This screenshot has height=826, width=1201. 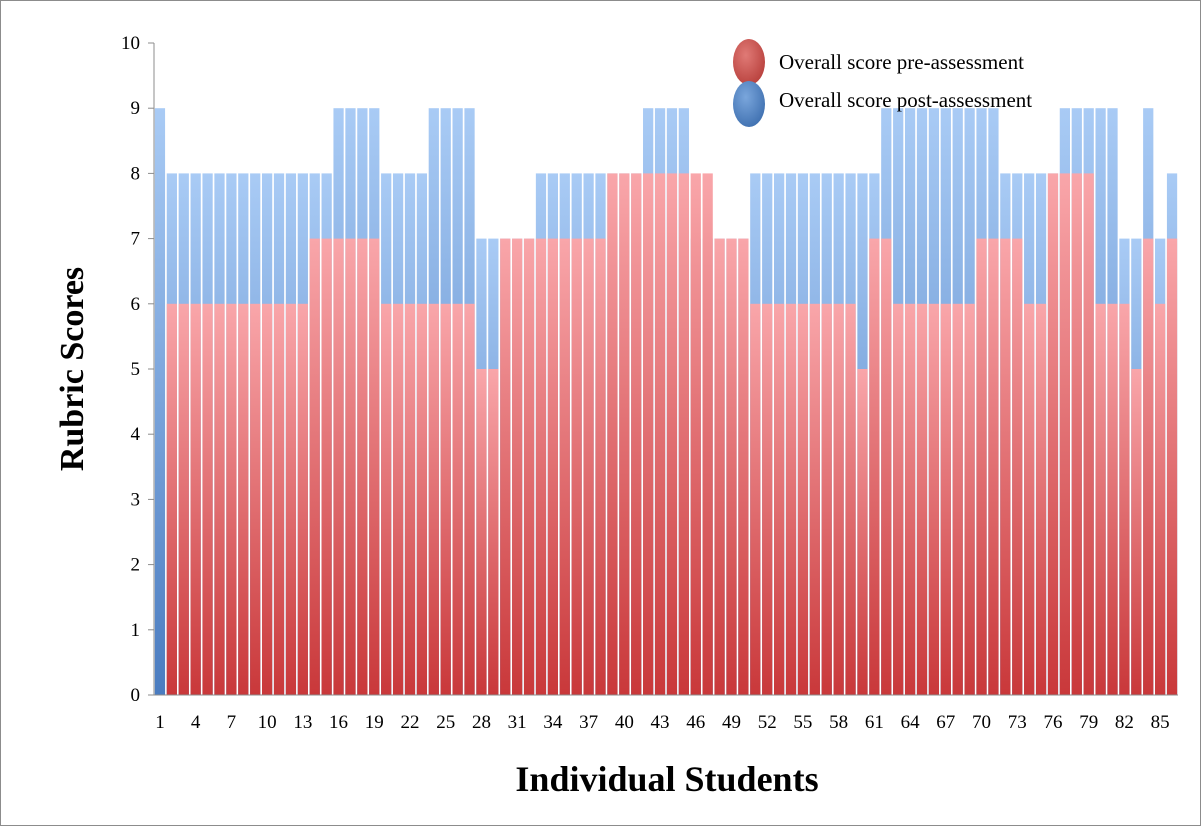 I want to click on x-tick-label: 58, so click(x=838, y=722).